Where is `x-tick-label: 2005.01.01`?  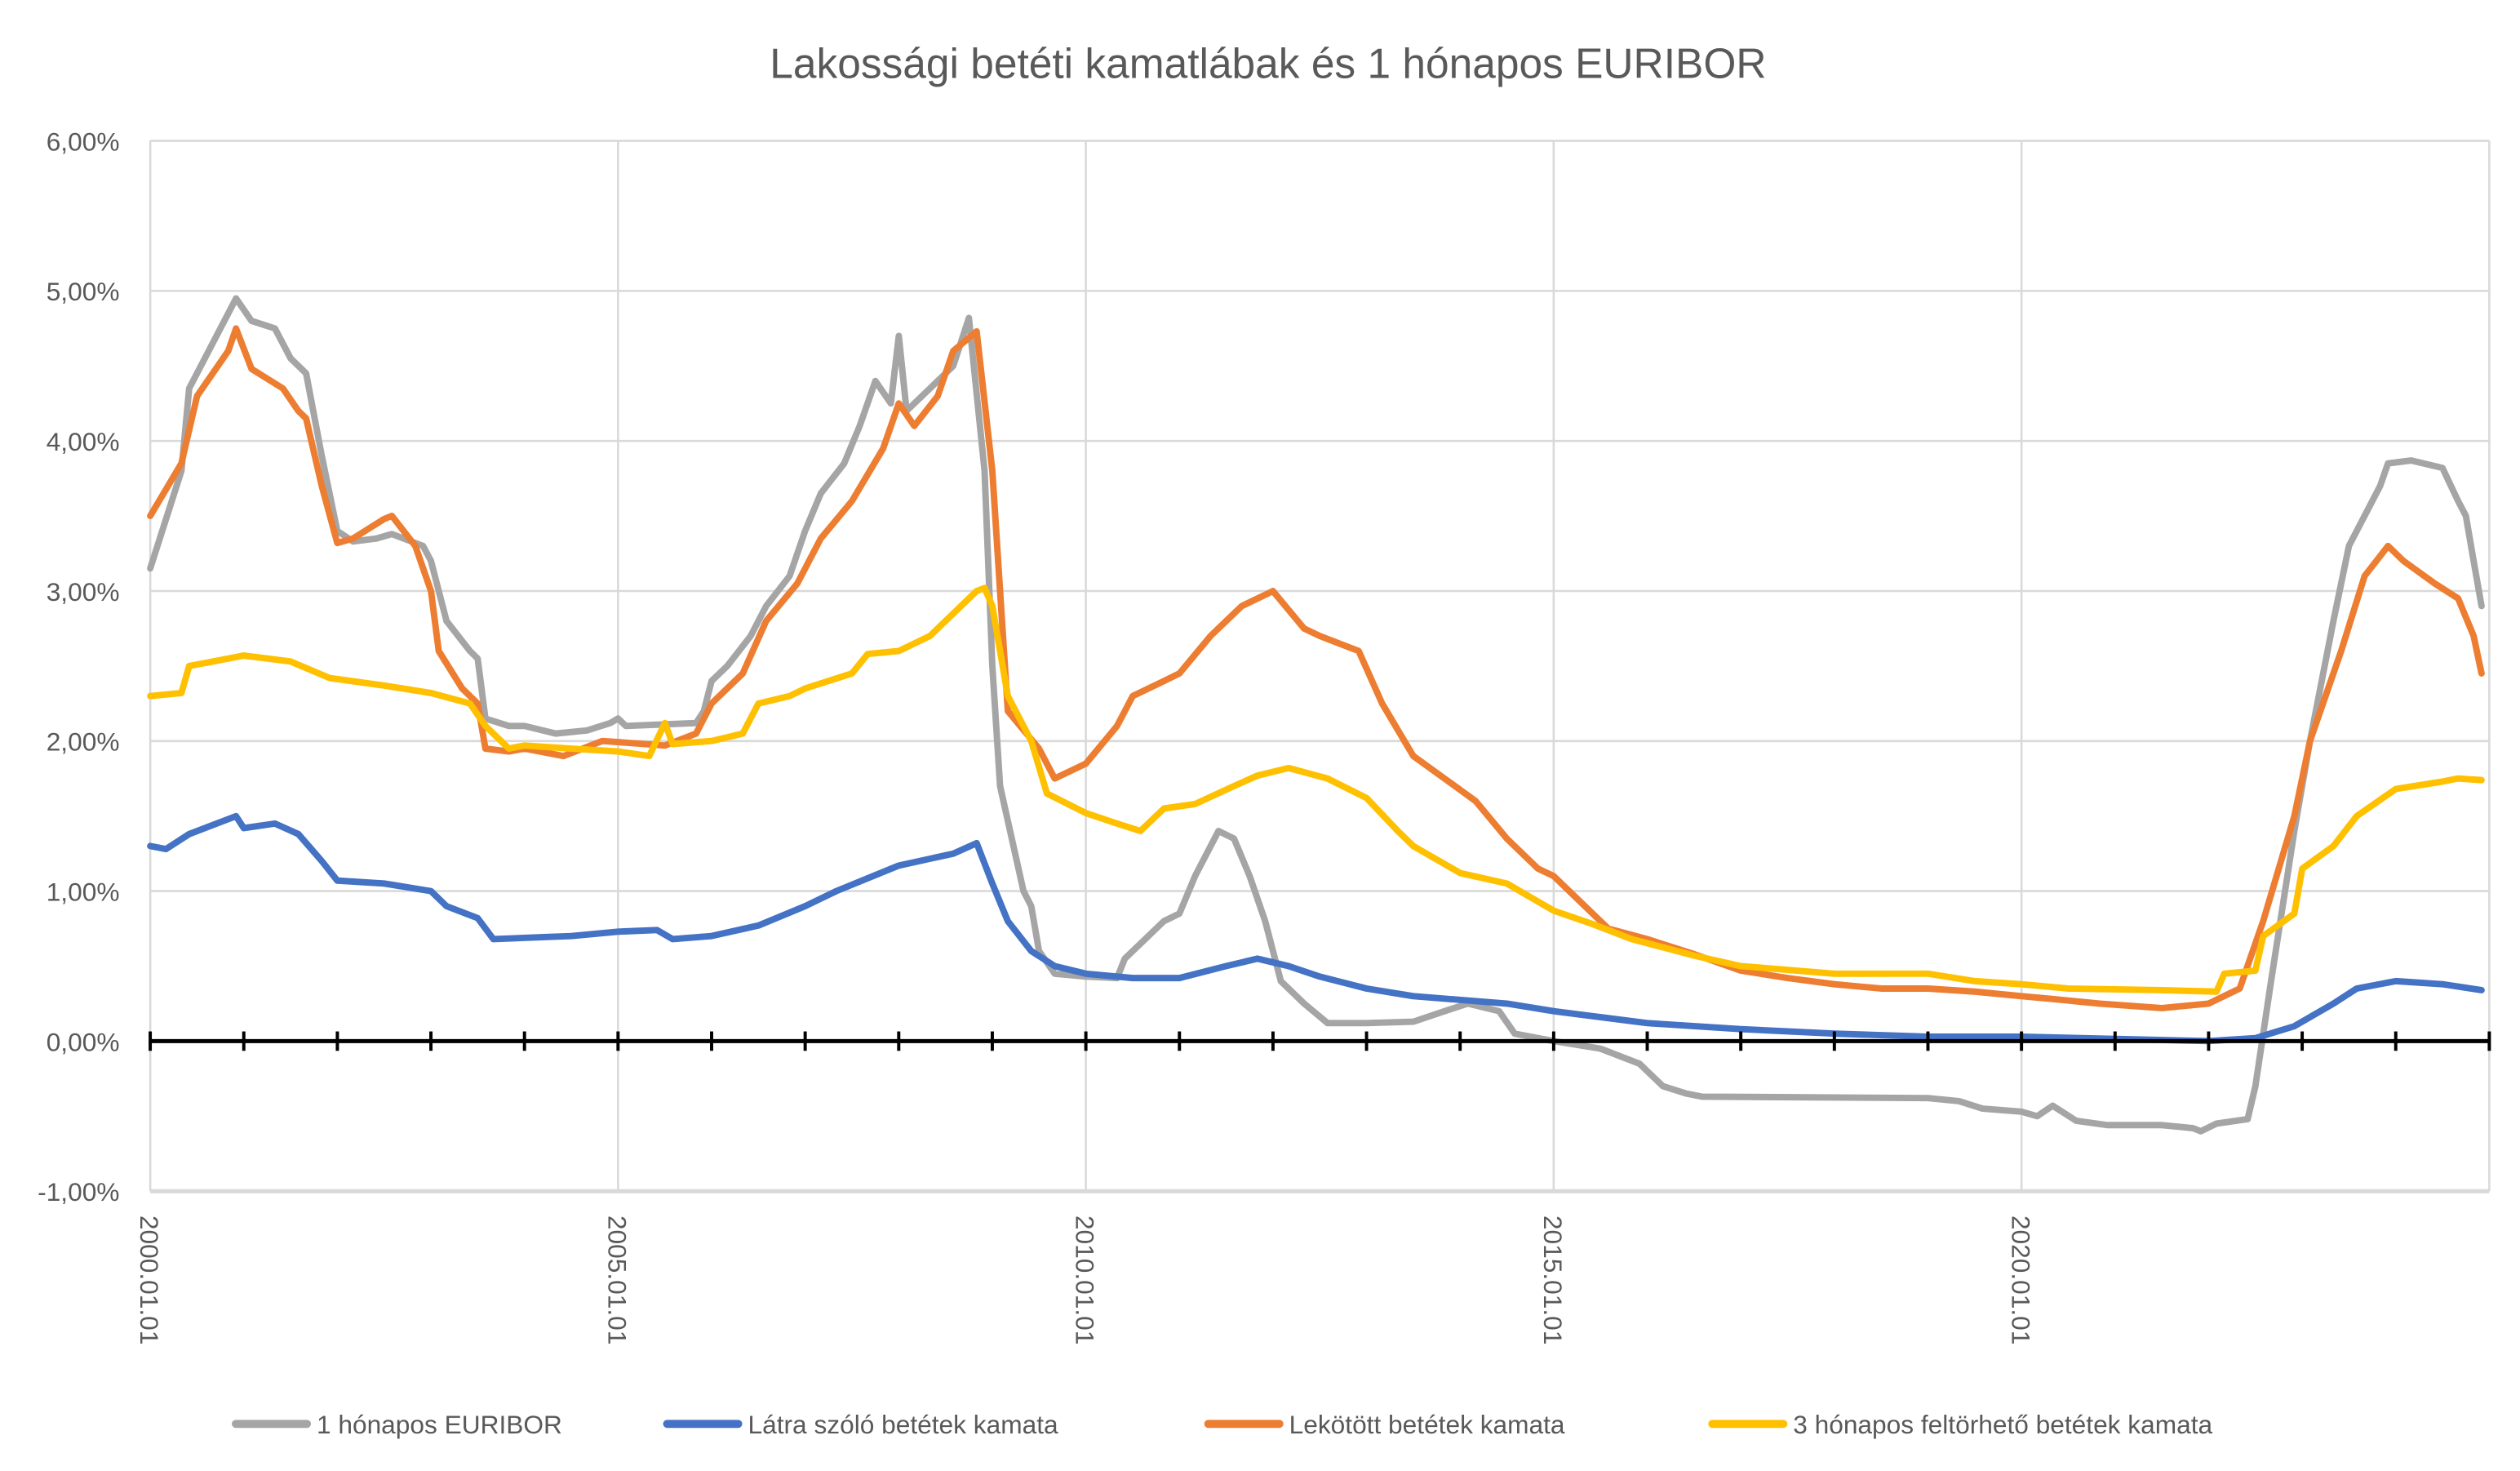
x-tick-label: 2005.01.01 is located at coordinates (617, 1279).